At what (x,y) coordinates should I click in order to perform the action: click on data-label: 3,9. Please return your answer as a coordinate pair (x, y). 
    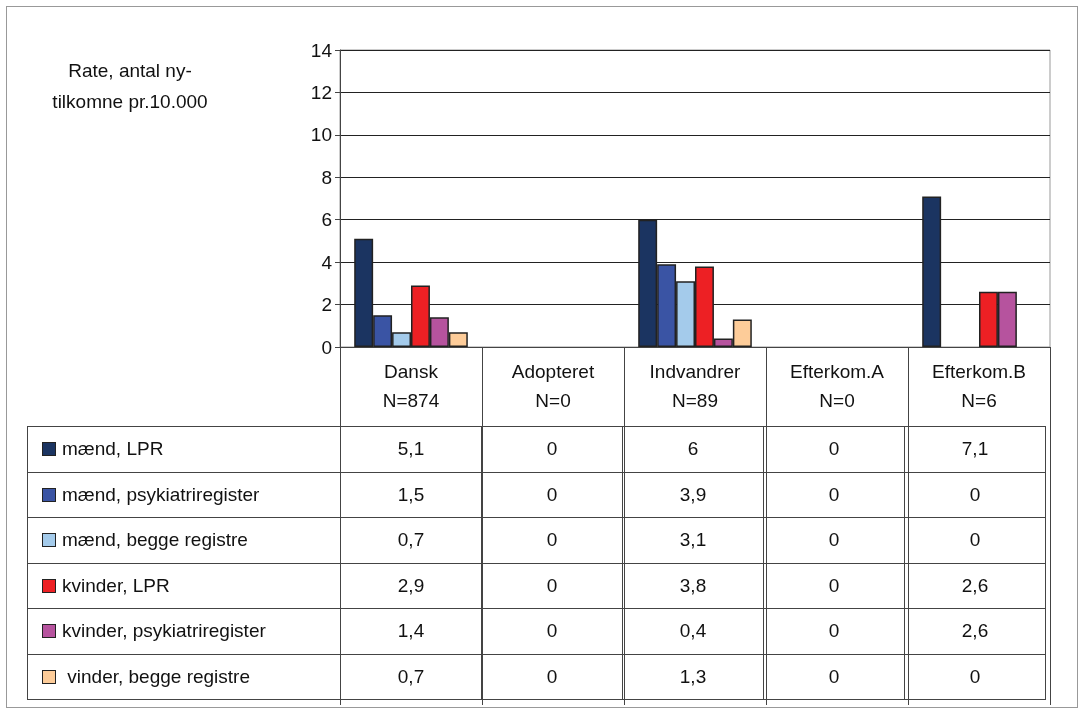
    Looking at the image, I should click on (693, 495).